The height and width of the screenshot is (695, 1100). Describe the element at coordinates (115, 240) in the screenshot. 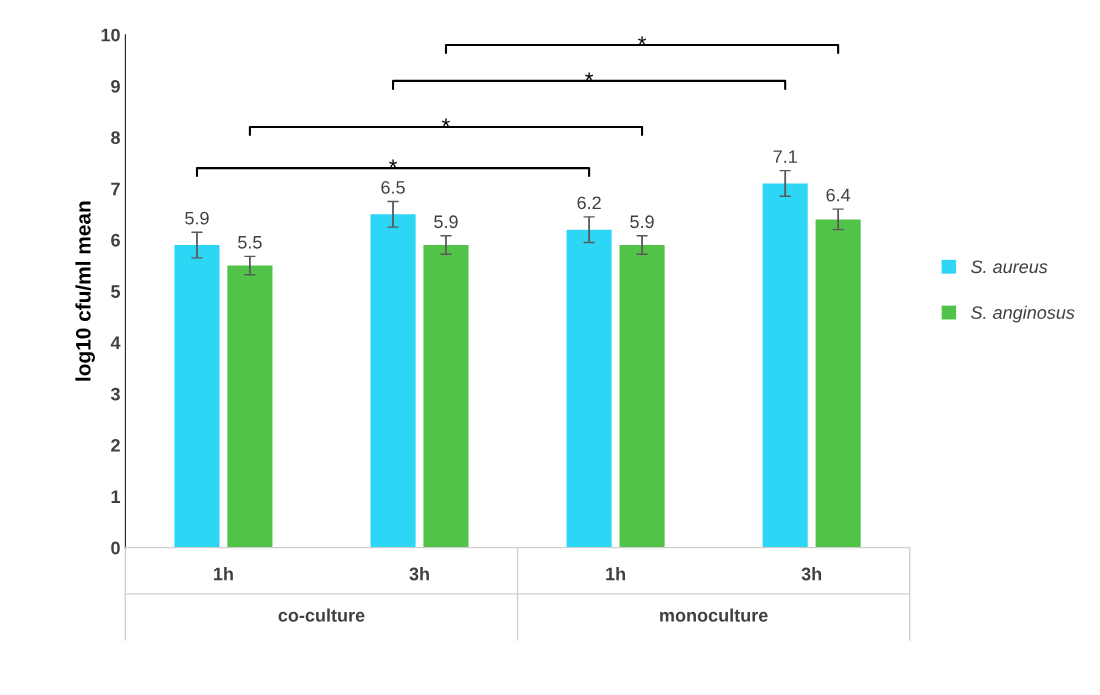

I see `y-tick-label: 6` at that location.